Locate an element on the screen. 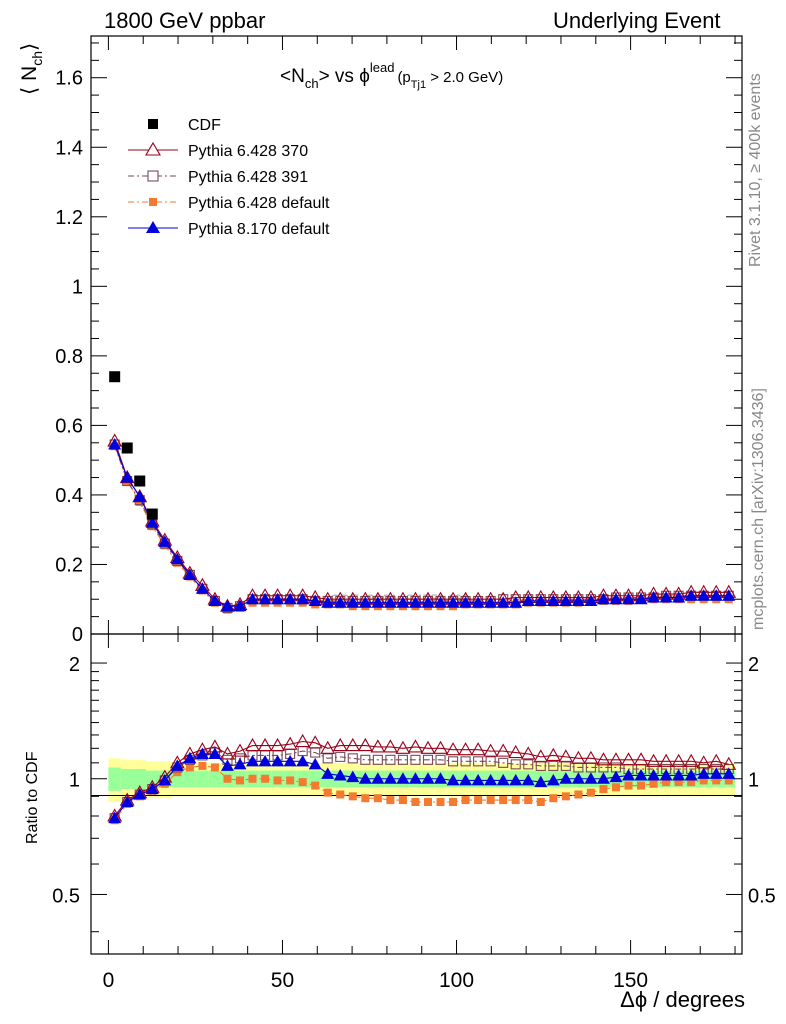 The height and width of the screenshot is (1024, 786). y-tick-label: 0 is located at coordinates (77, 635).